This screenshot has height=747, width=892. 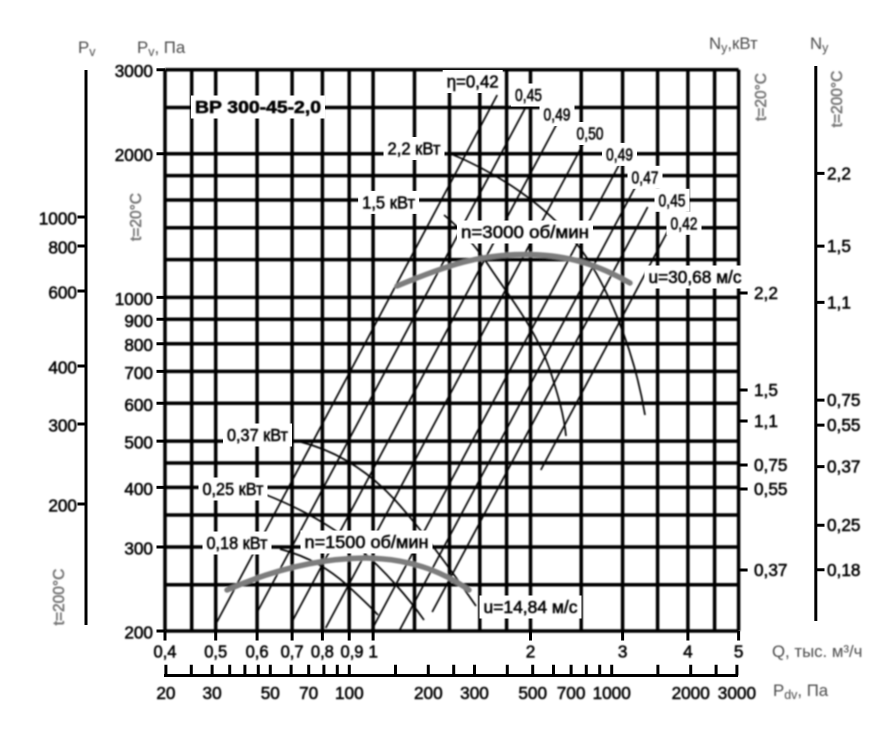 I want to click on svg-text: 1, so click(x=373, y=652).